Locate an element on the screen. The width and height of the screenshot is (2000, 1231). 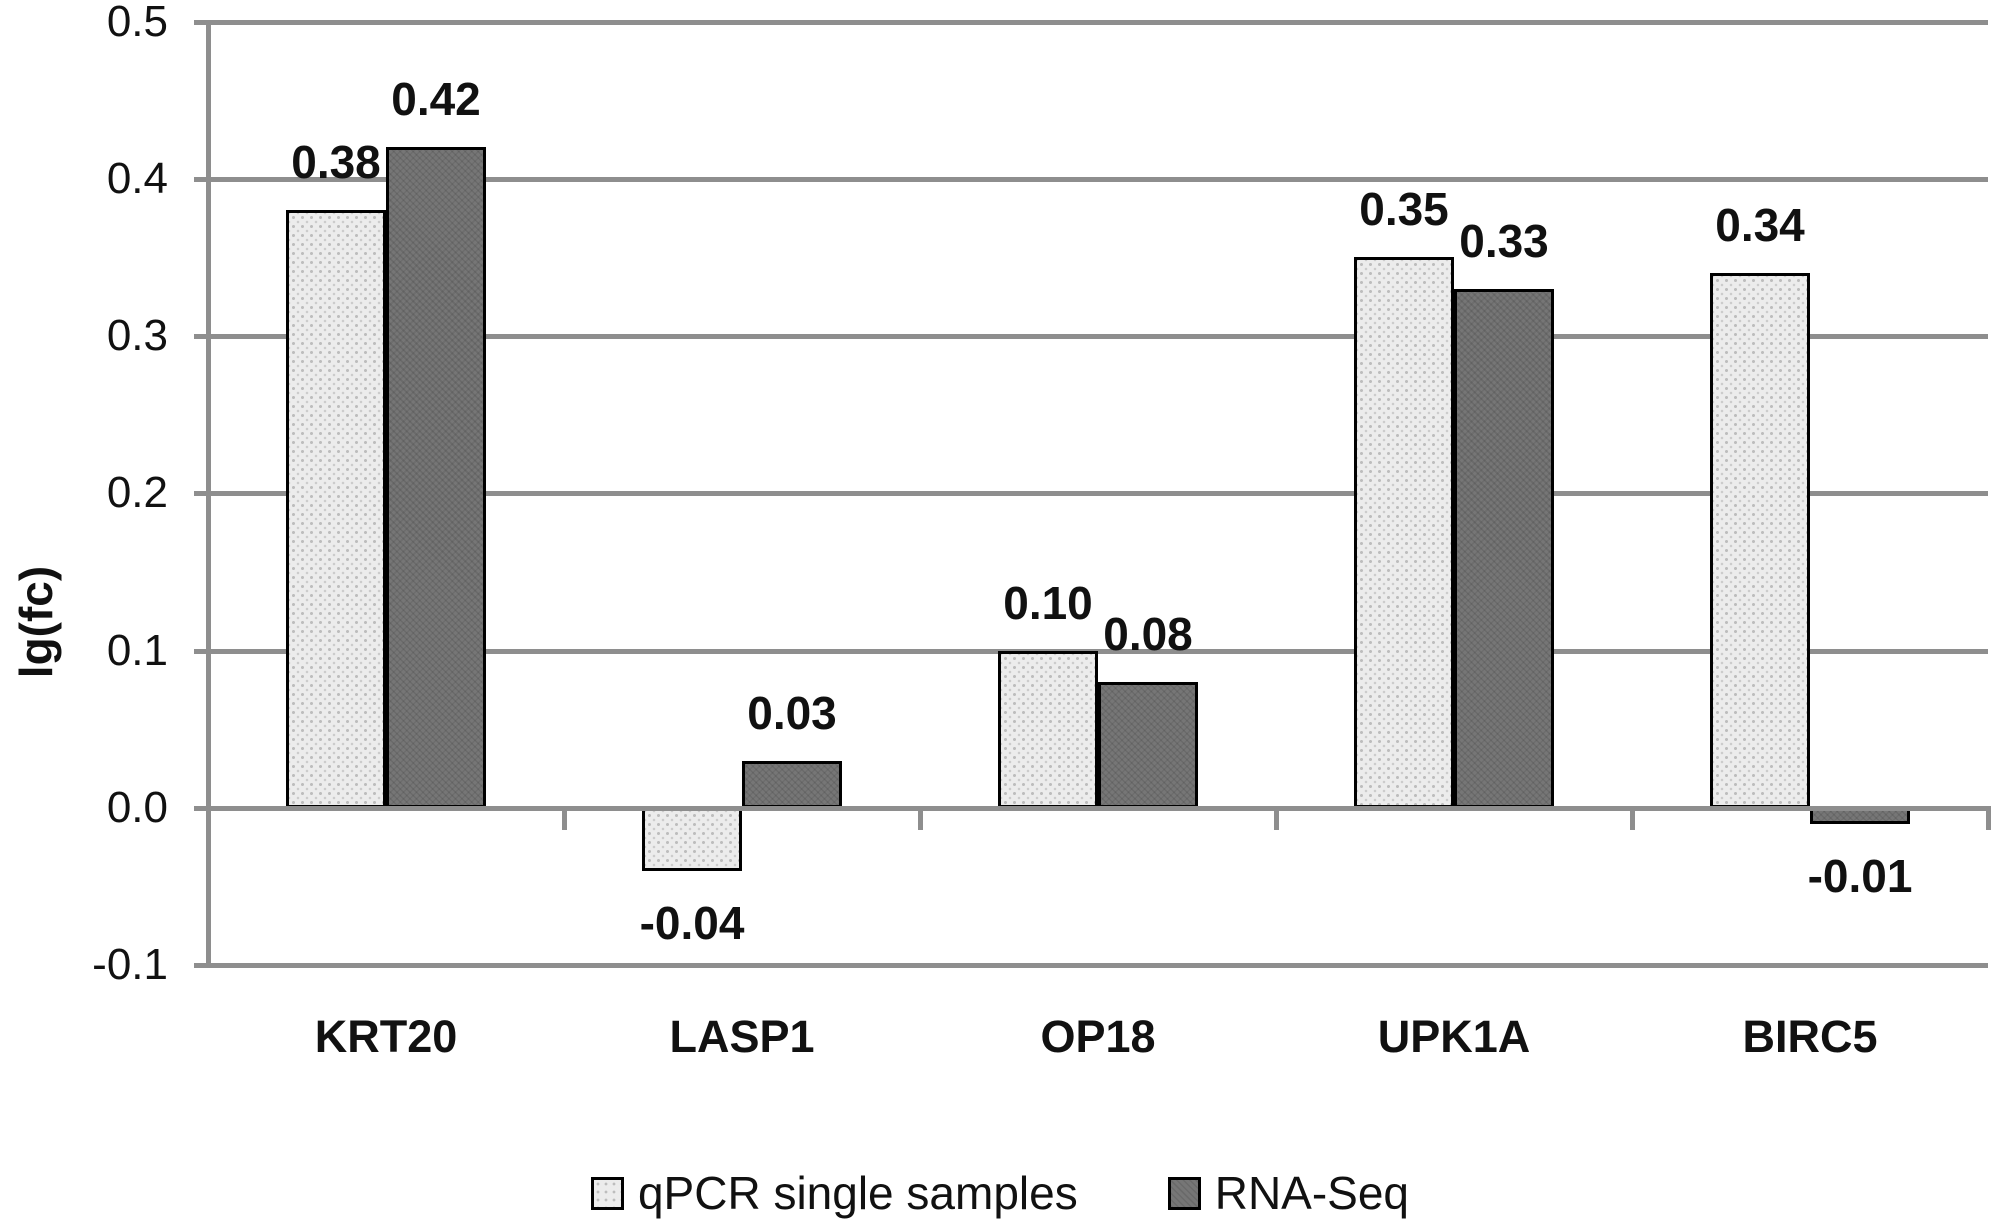
bar-qPCR-single-samples-LASP1 is located at coordinates (692, 839).